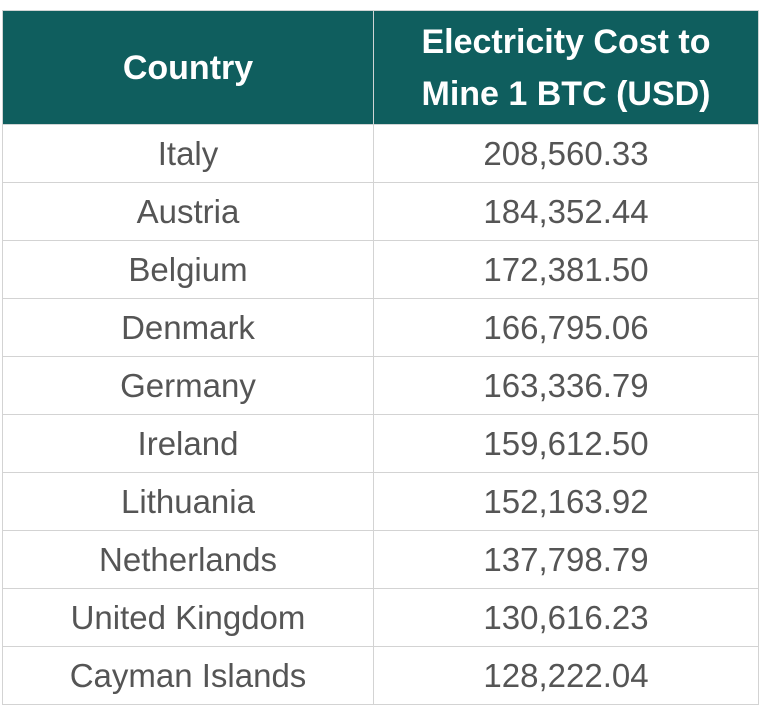 This screenshot has height=711, width=772. What do you see at coordinates (566, 67) in the screenshot?
I see `header-electricity-cost: Electricity Cost to Mine 1 BTC (USD)` at bounding box center [566, 67].